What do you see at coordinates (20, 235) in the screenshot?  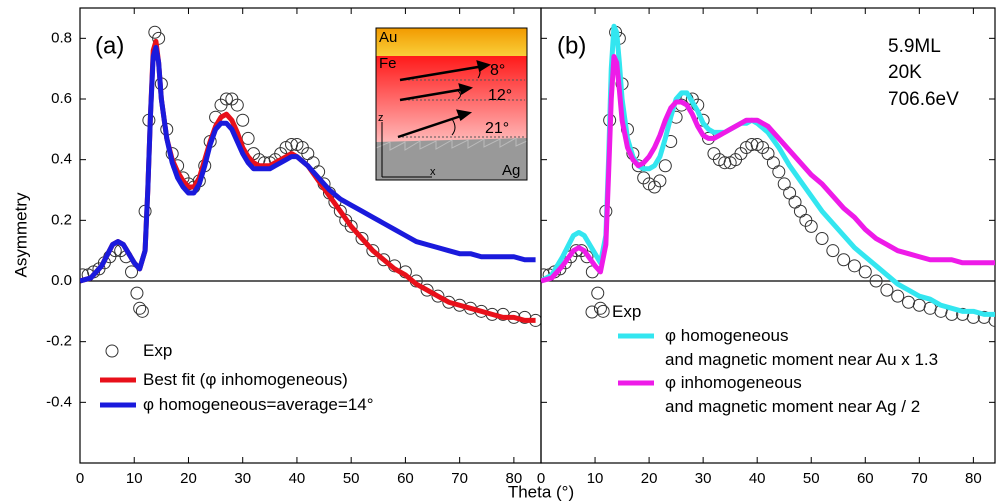 I see `y-axis-title: Asymmetry` at bounding box center [20, 235].